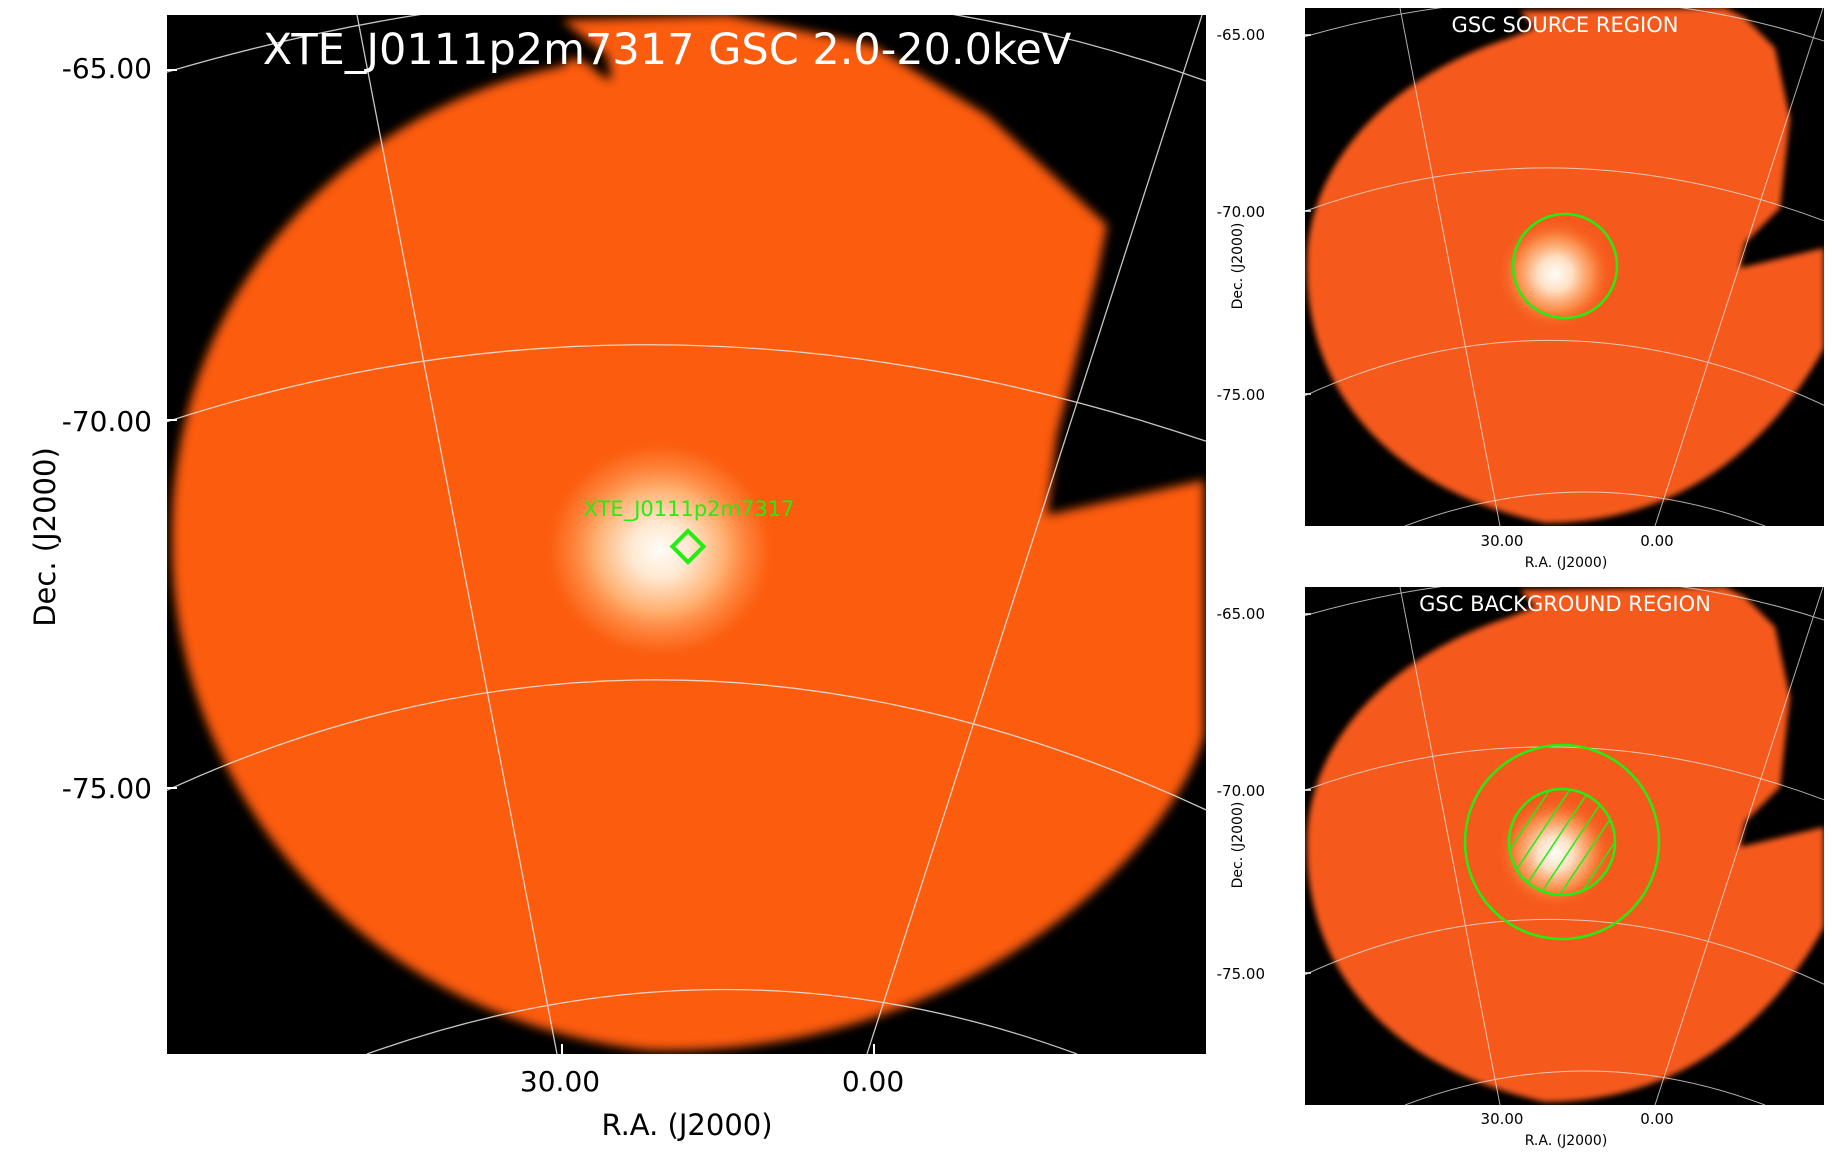 This screenshot has width=1832, height=1156. I want to click on background-y-axis-label: Dec. (J2000), so click(1238, 845).